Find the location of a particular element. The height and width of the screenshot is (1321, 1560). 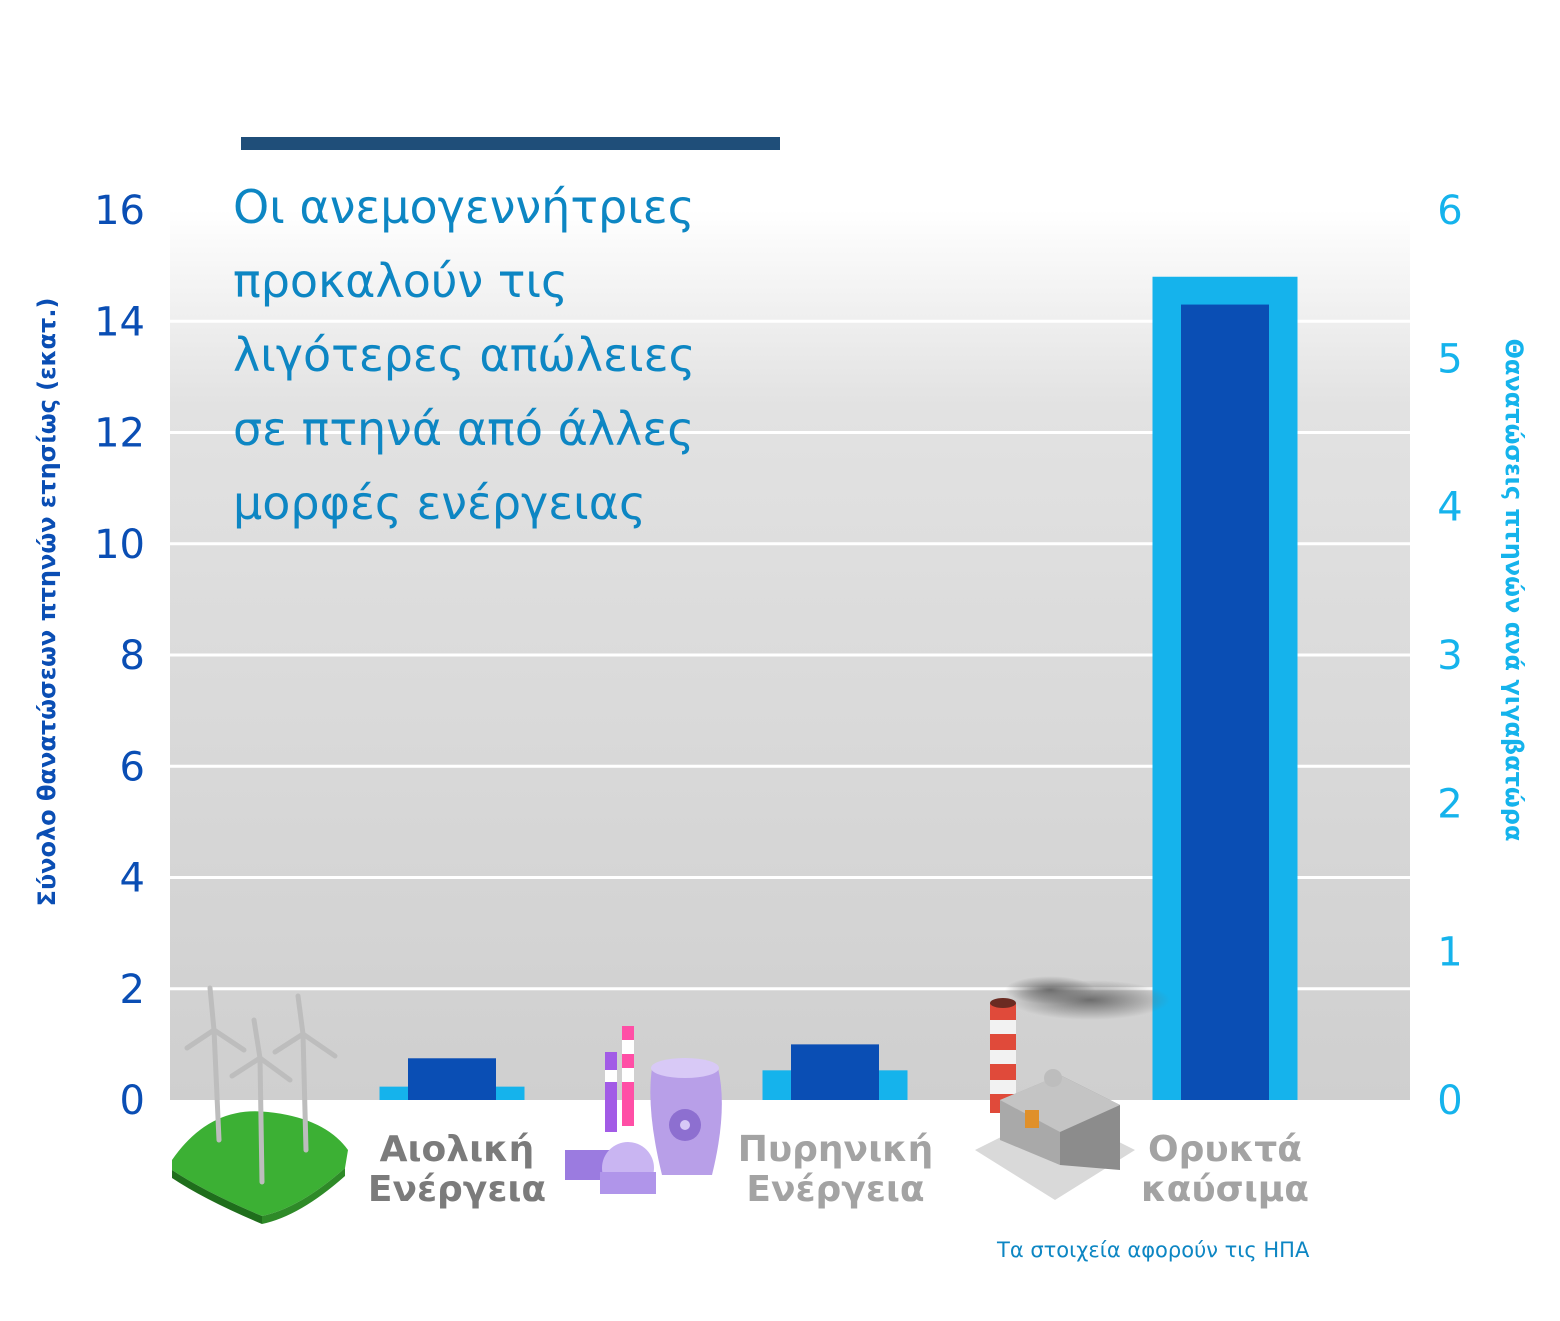

right-tick-label: 1 is located at coordinates (1449, 953).